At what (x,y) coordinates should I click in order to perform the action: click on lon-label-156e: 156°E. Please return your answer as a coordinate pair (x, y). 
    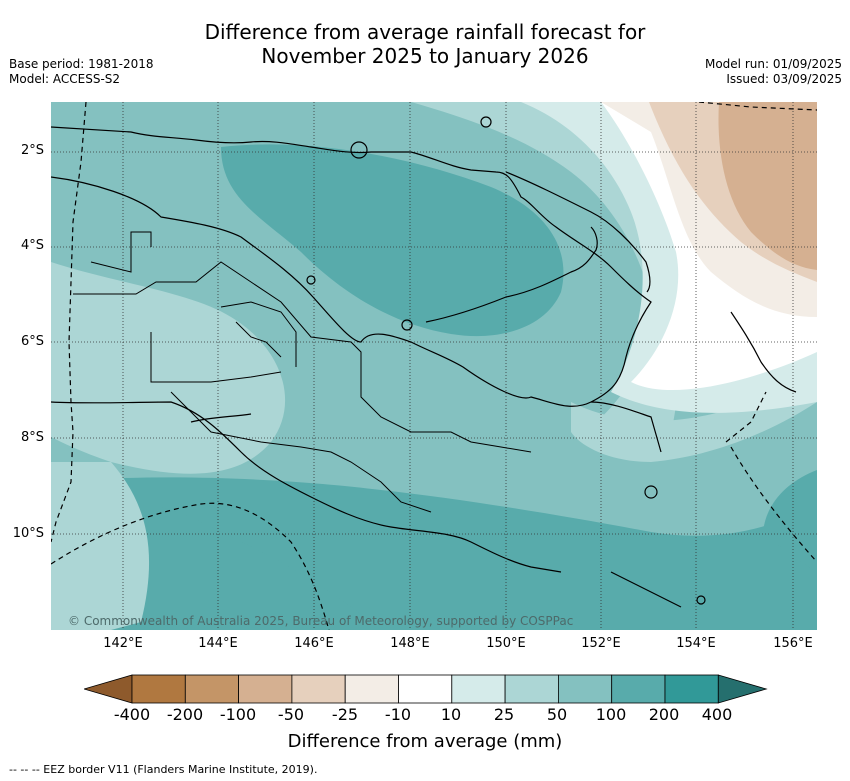
    Looking at the image, I should click on (793, 643).